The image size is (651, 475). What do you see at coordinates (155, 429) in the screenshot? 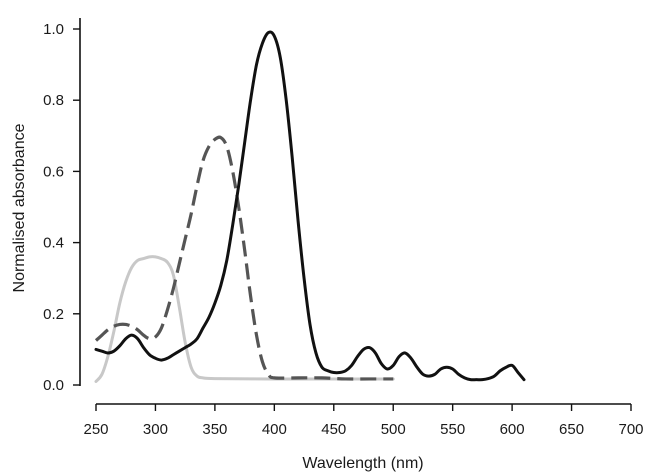
I see `x-tick-label: 300` at bounding box center [155, 429].